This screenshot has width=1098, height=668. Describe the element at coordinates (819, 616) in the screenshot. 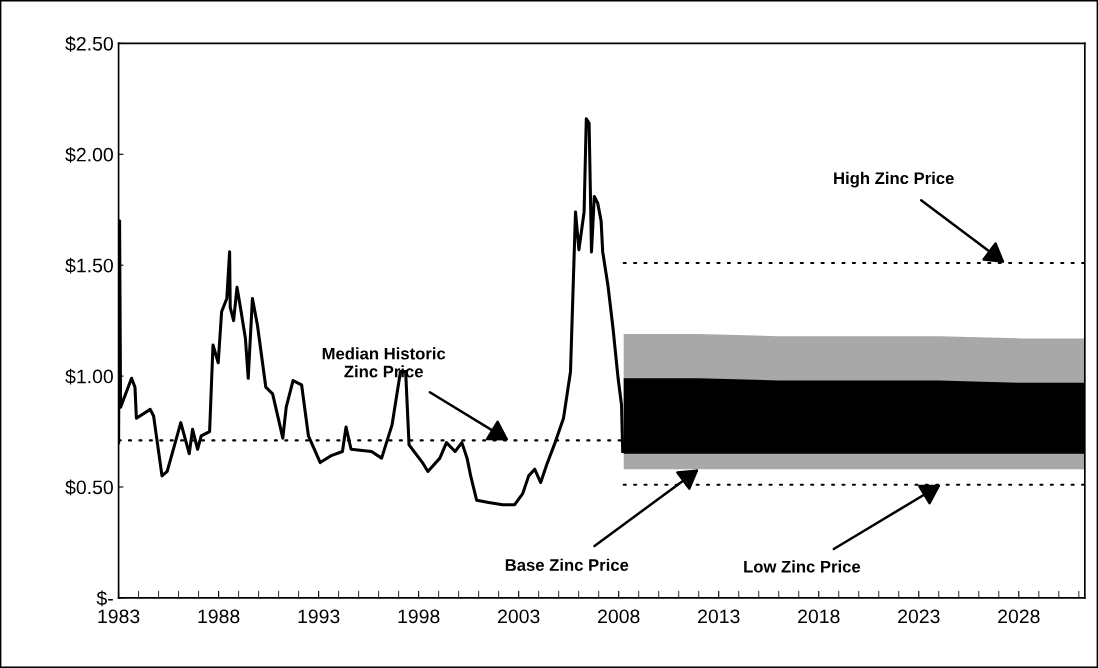

I see `x-tick-label: 2018` at that location.